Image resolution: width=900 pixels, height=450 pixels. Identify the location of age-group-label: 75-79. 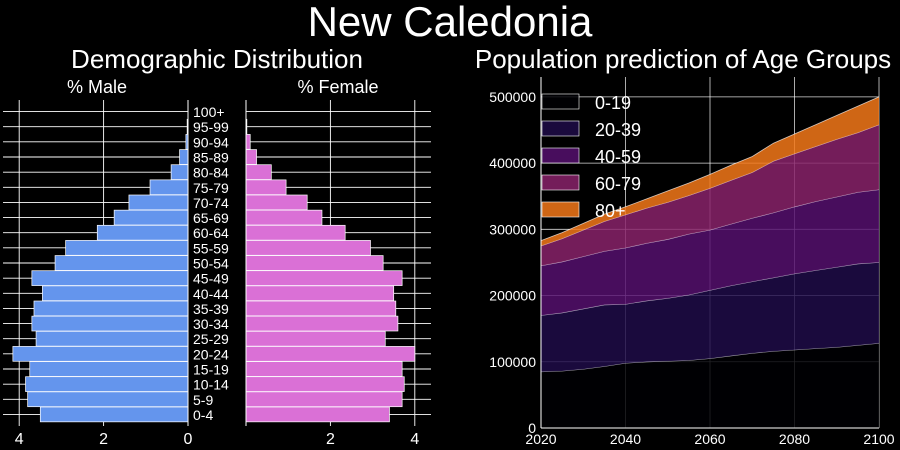
(211, 188).